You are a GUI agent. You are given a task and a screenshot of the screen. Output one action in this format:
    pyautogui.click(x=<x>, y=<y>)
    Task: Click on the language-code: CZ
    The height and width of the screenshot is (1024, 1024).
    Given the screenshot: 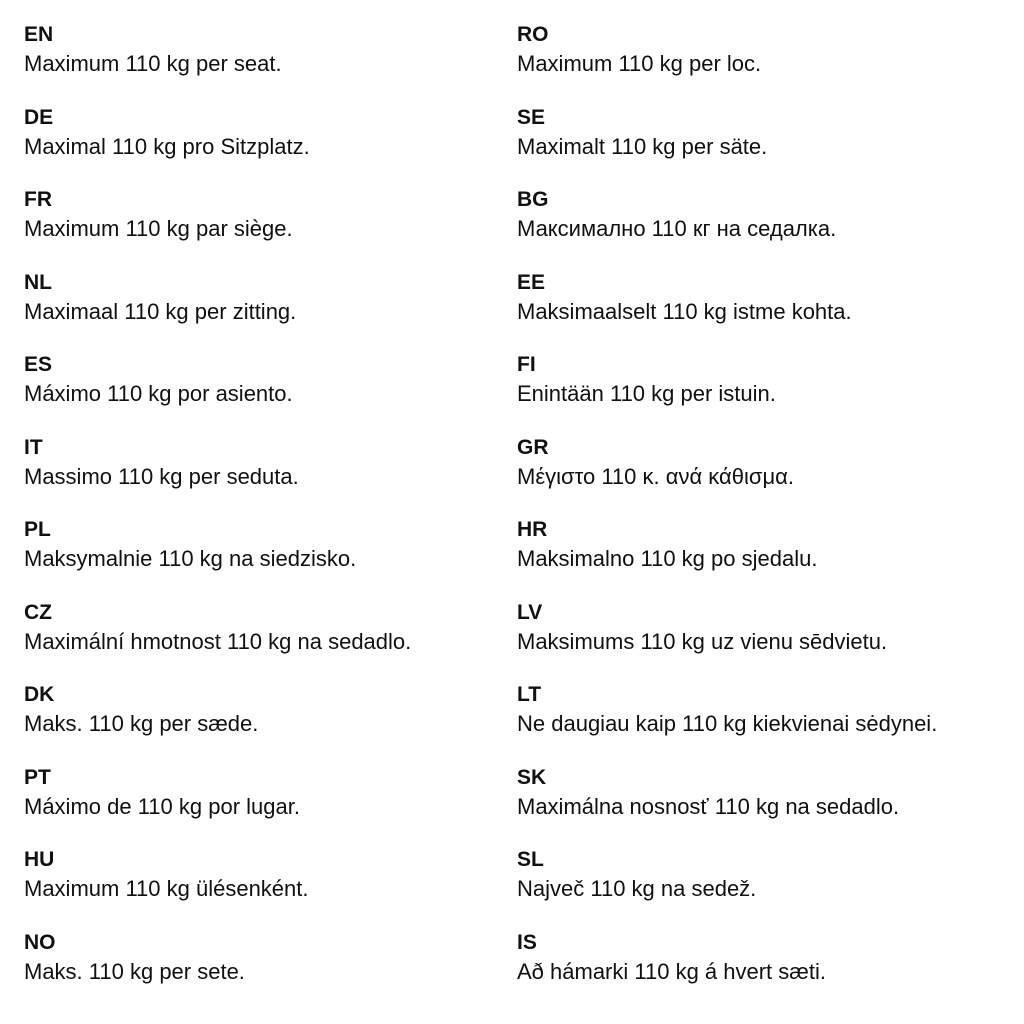 What is the action you would take?
    pyautogui.click(x=38, y=612)
    